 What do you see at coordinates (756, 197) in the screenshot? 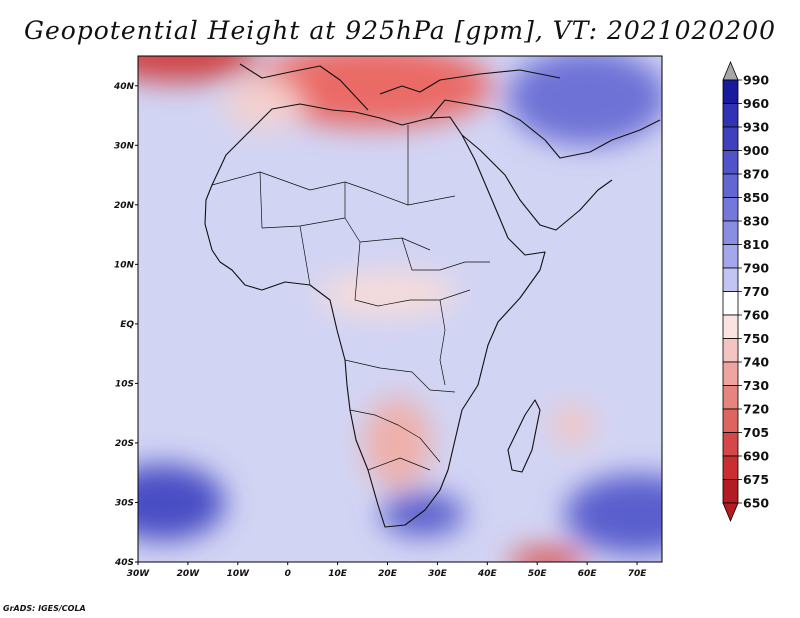
I see `colorbar-label: 850` at bounding box center [756, 197].